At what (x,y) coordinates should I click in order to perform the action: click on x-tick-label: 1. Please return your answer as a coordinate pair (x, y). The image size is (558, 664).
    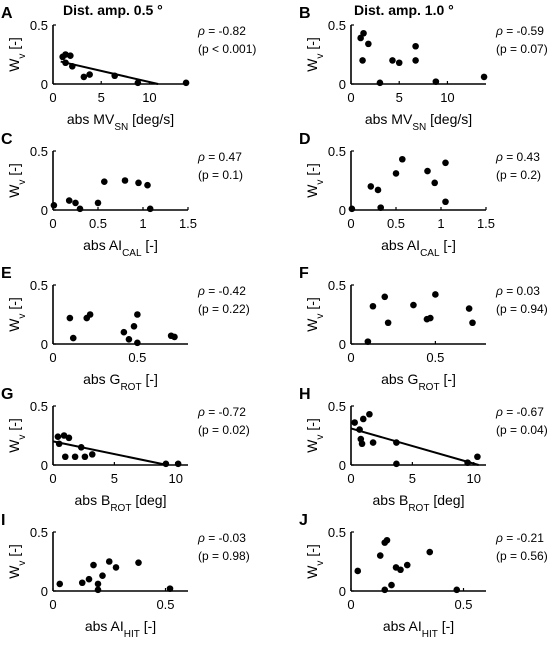
    Looking at the image, I should click on (440, 223).